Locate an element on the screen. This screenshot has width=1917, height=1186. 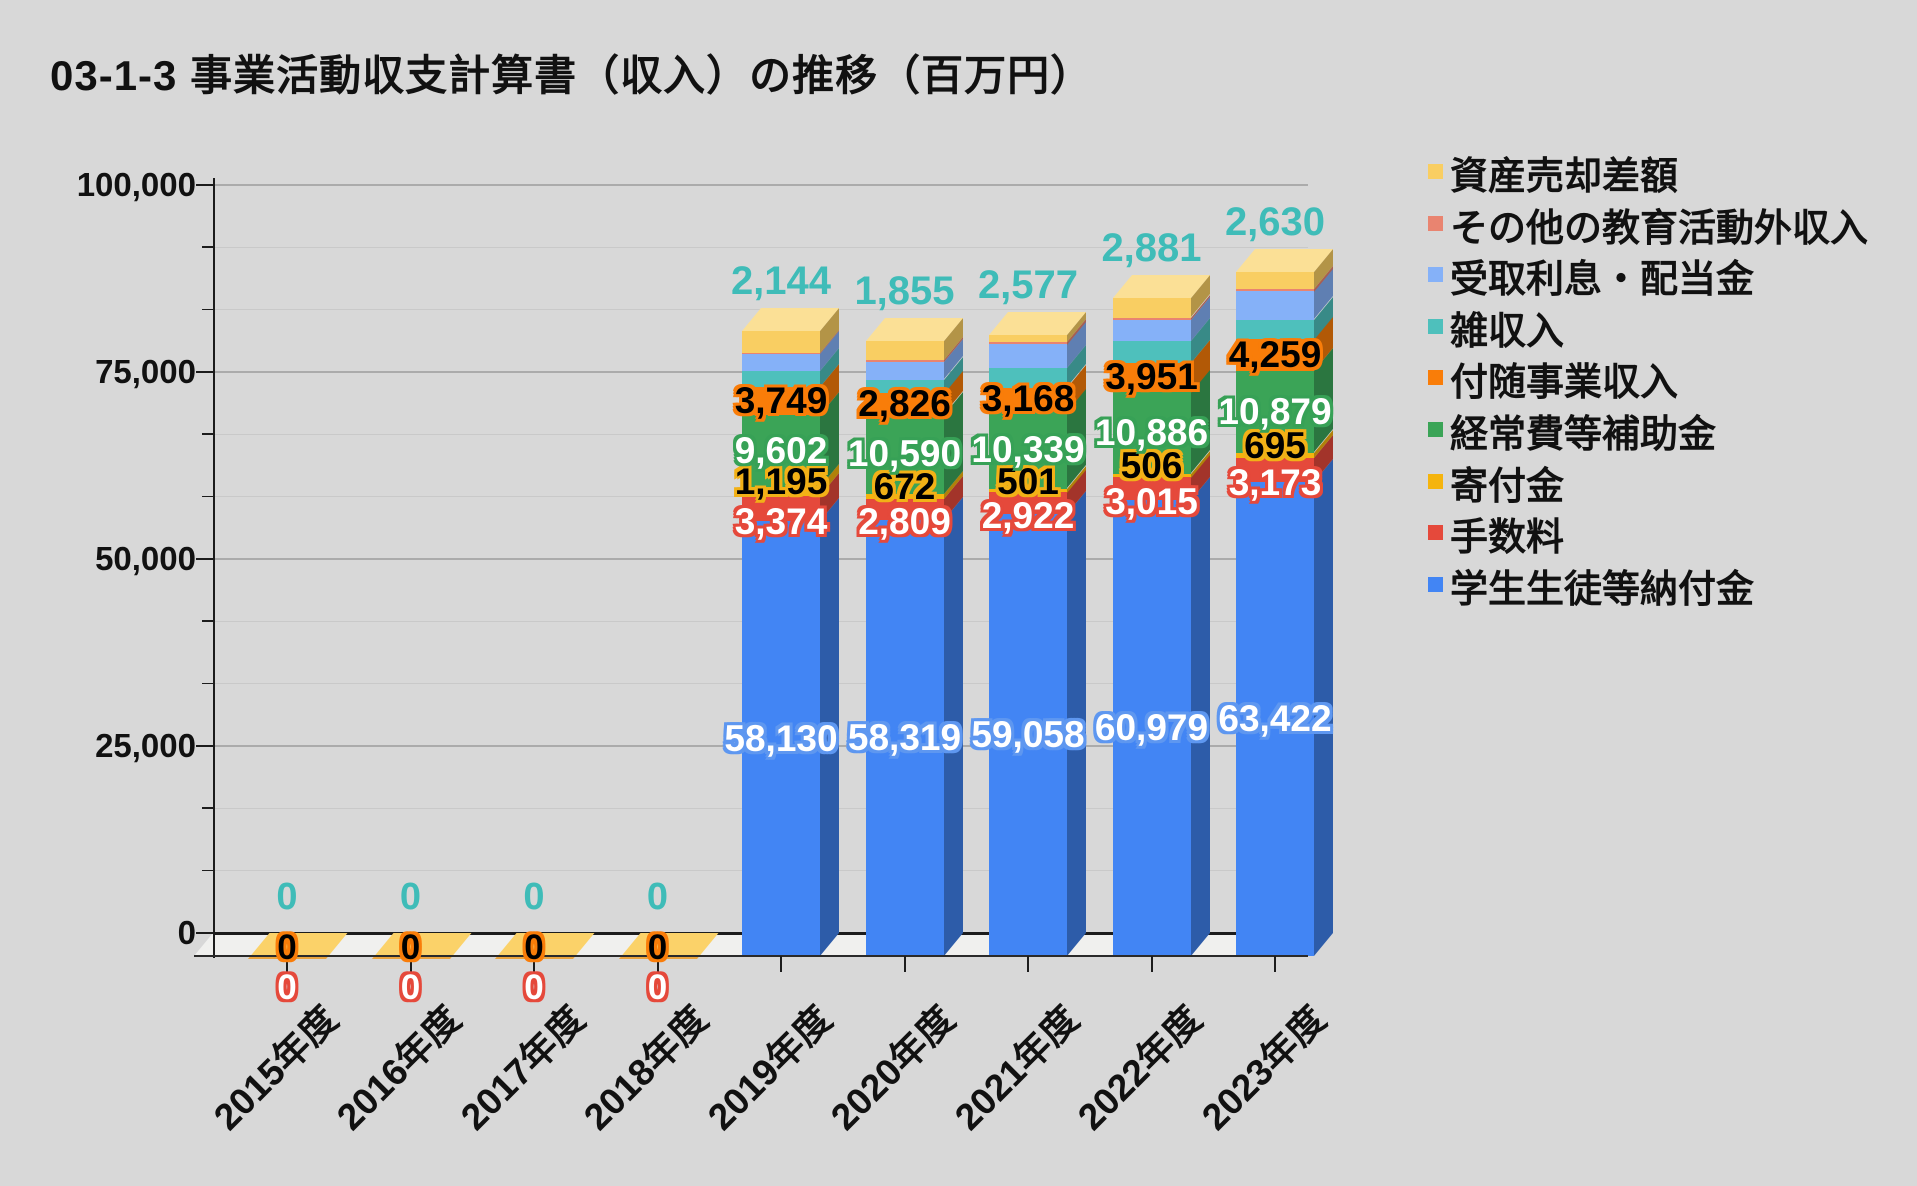
legend-swatch-donations-icon is located at coordinates (1435, 481).